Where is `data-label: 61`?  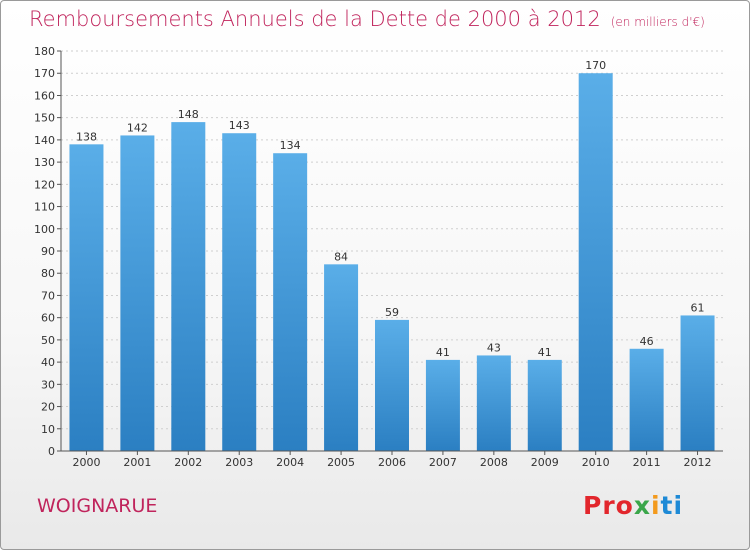 data-label: 61 is located at coordinates (698, 307).